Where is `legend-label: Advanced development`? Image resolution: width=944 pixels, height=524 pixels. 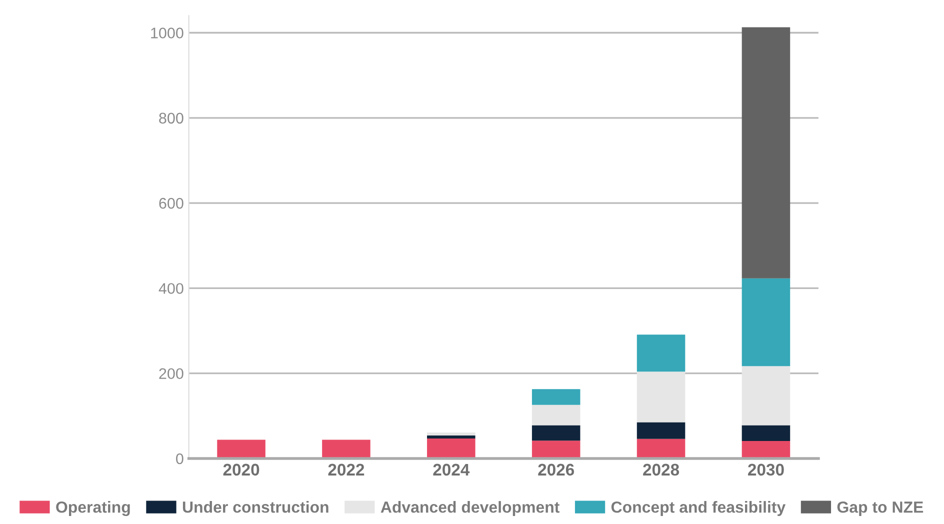
legend-label: Advanced development is located at coordinates (470, 508).